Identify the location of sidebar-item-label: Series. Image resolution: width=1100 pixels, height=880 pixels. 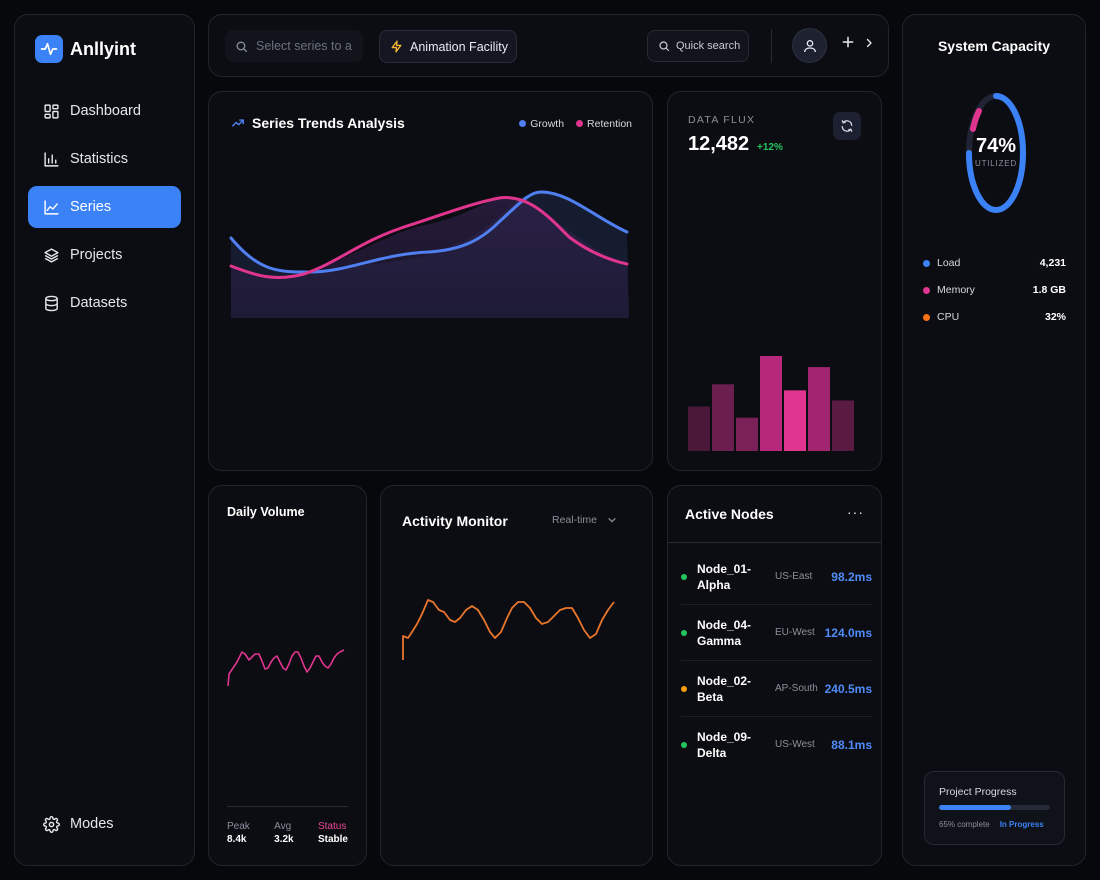
(91, 207).